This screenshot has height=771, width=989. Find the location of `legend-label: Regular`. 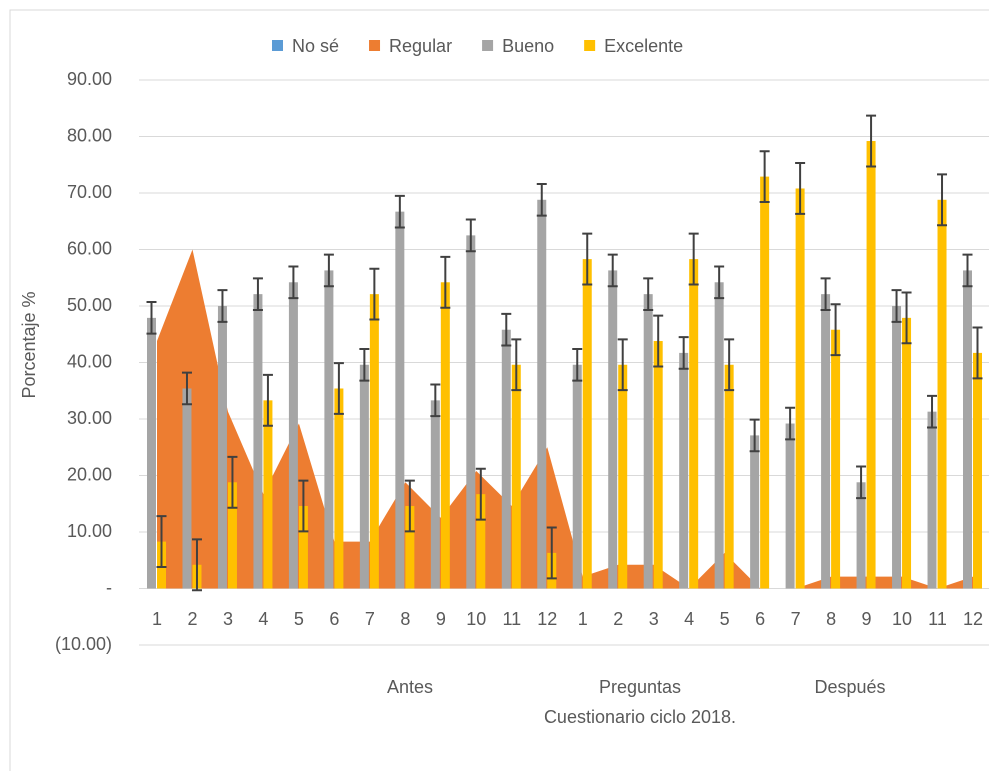

legend-label: Regular is located at coordinates (420, 46).